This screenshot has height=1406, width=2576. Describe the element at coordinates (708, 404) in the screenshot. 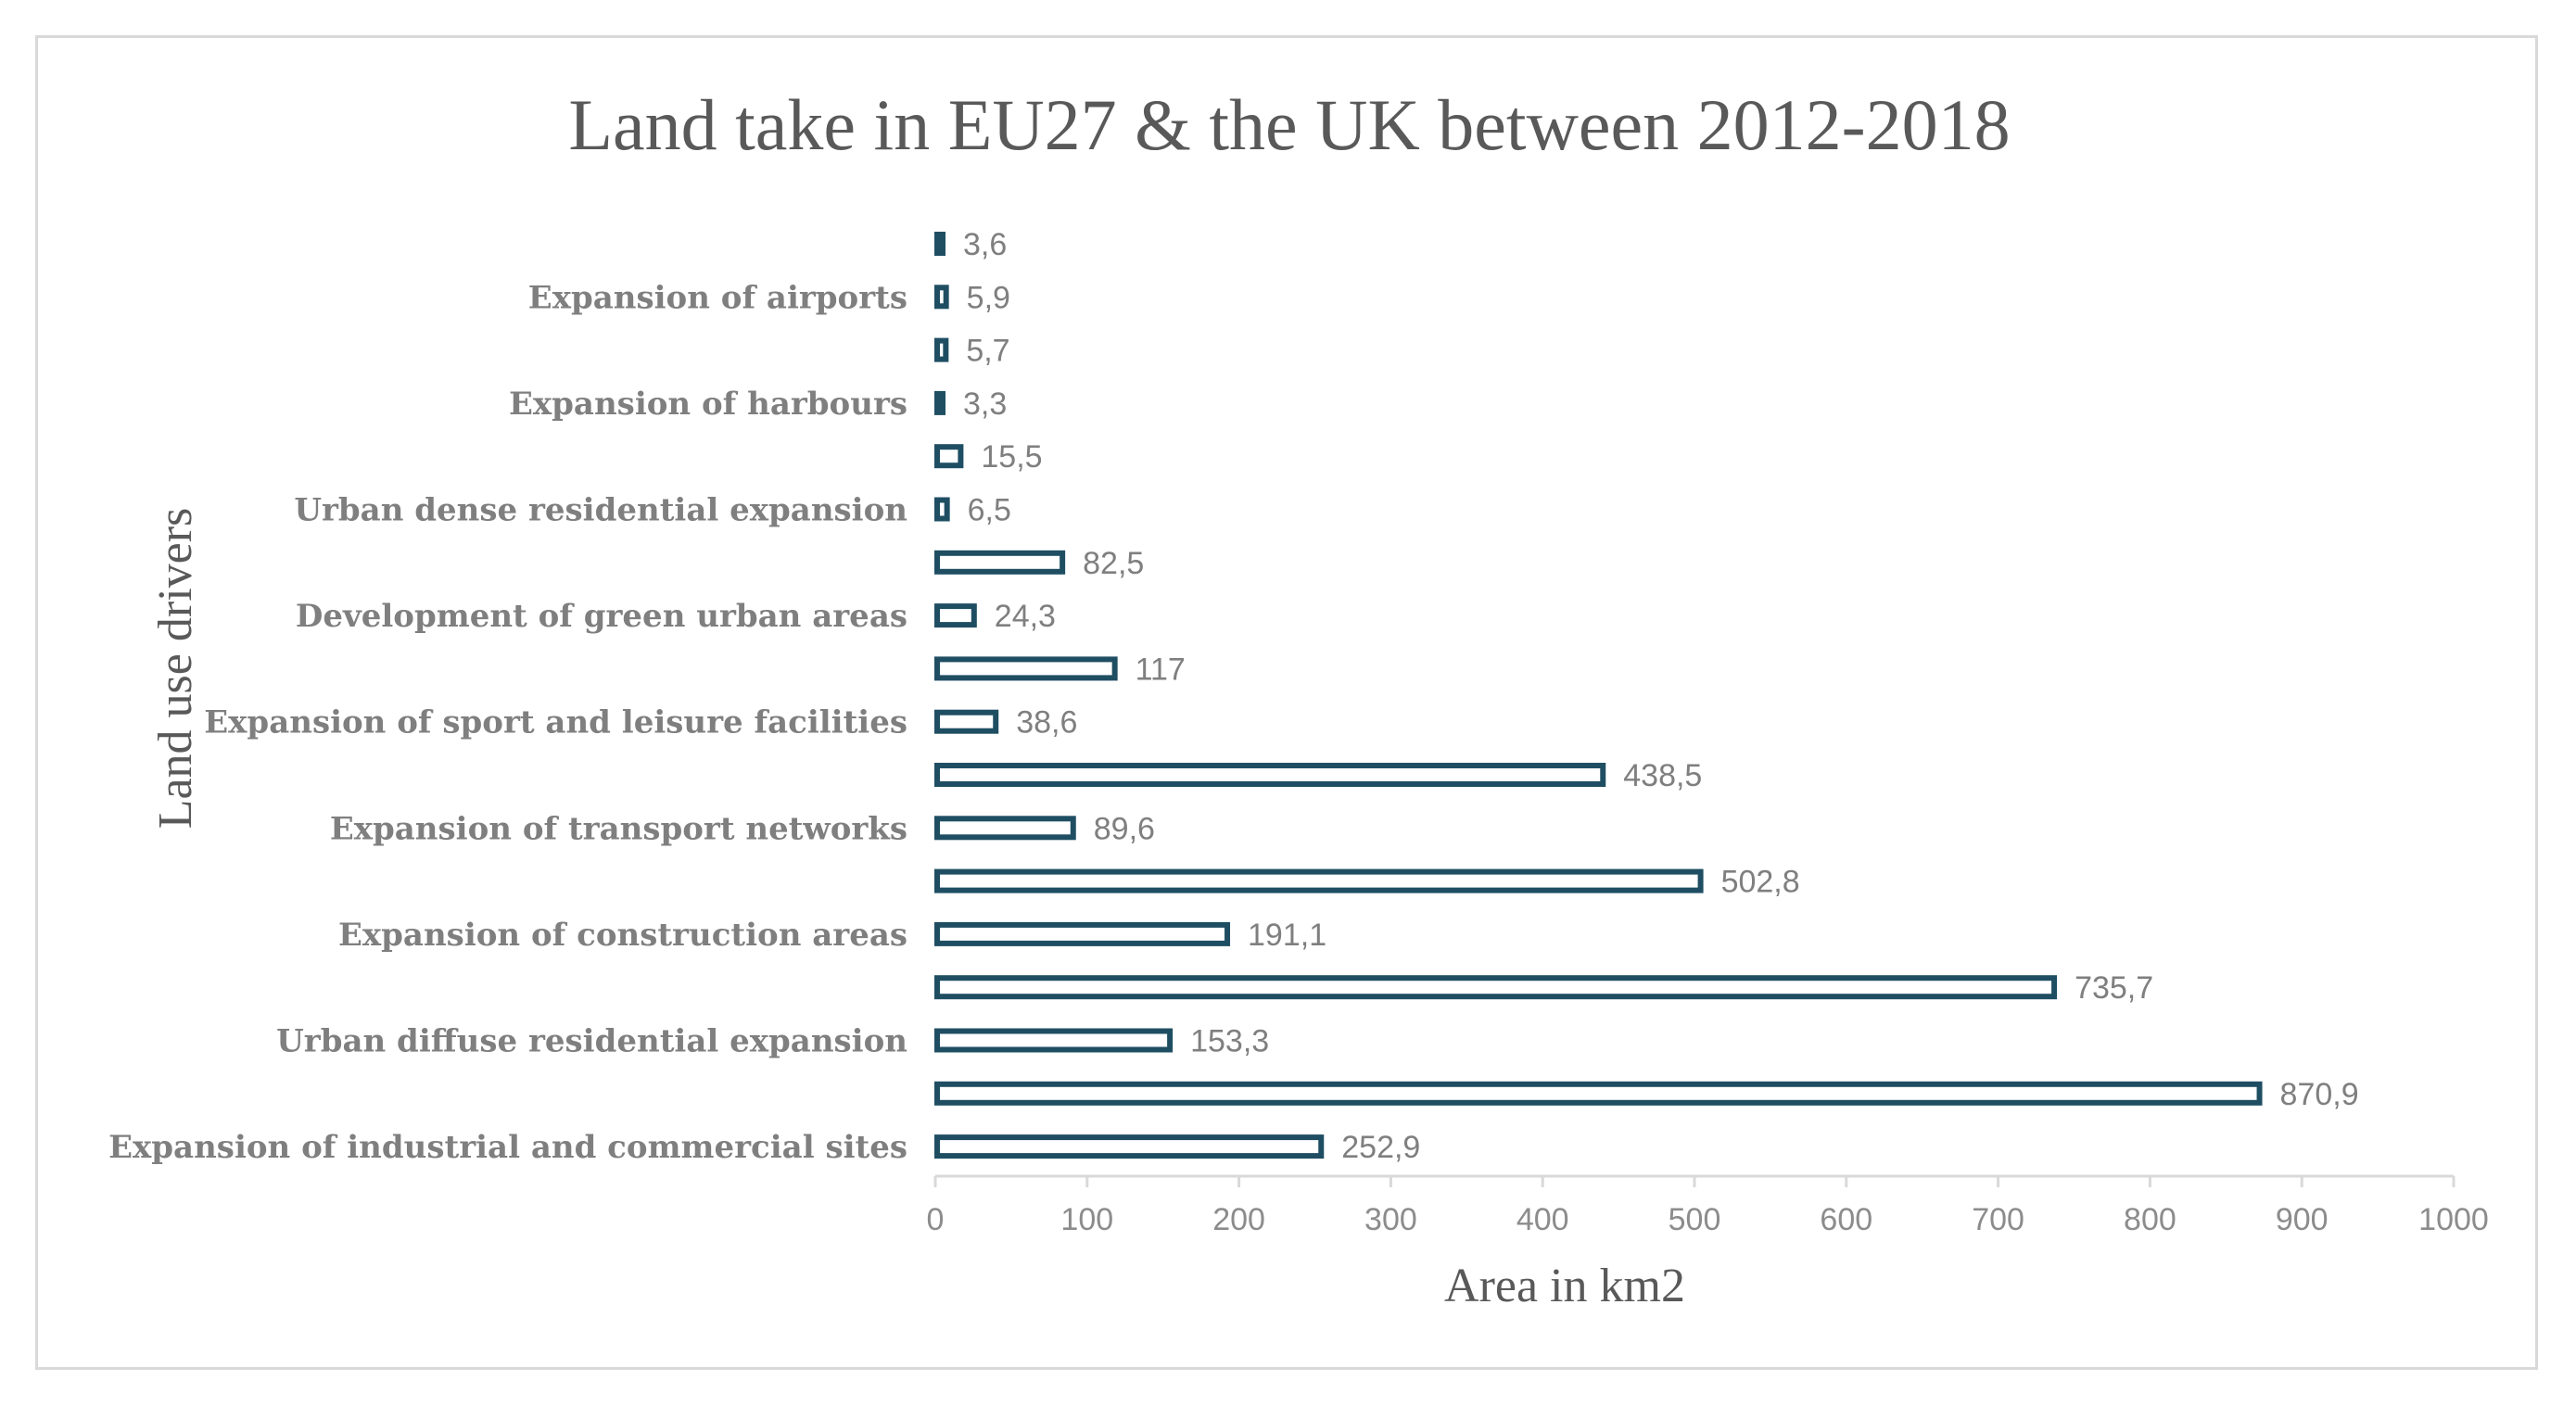

I see `category-label: Expansion of harbours` at that location.